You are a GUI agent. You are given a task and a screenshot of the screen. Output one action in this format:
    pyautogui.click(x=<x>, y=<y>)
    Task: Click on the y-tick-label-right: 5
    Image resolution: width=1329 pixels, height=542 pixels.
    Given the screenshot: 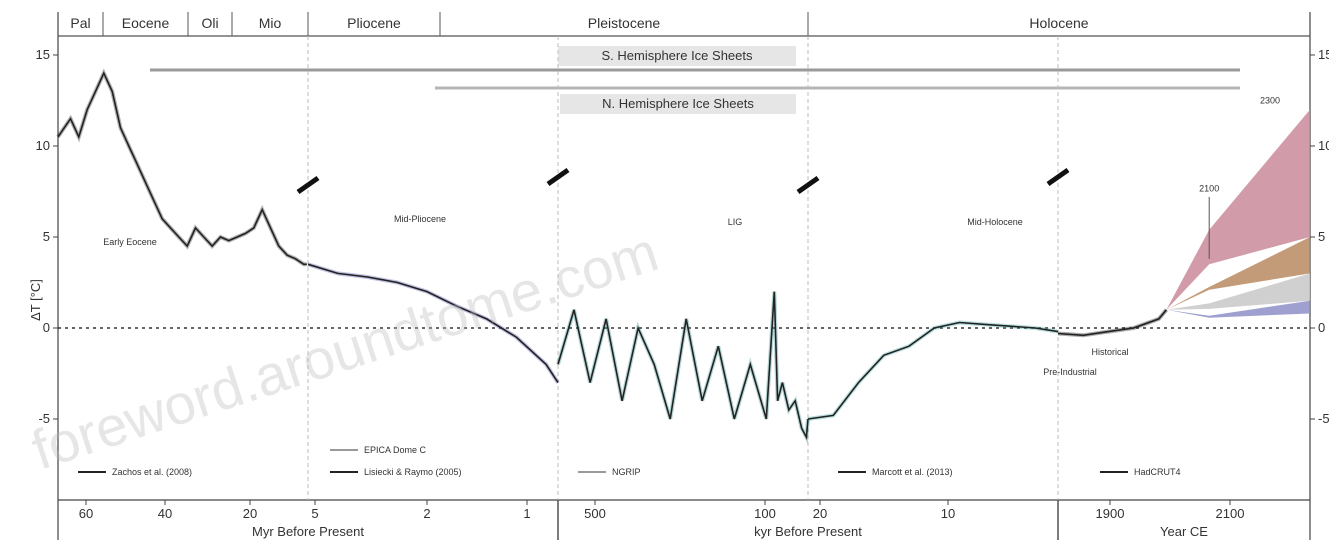 What is the action you would take?
    pyautogui.click(x=1321, y=236)
    